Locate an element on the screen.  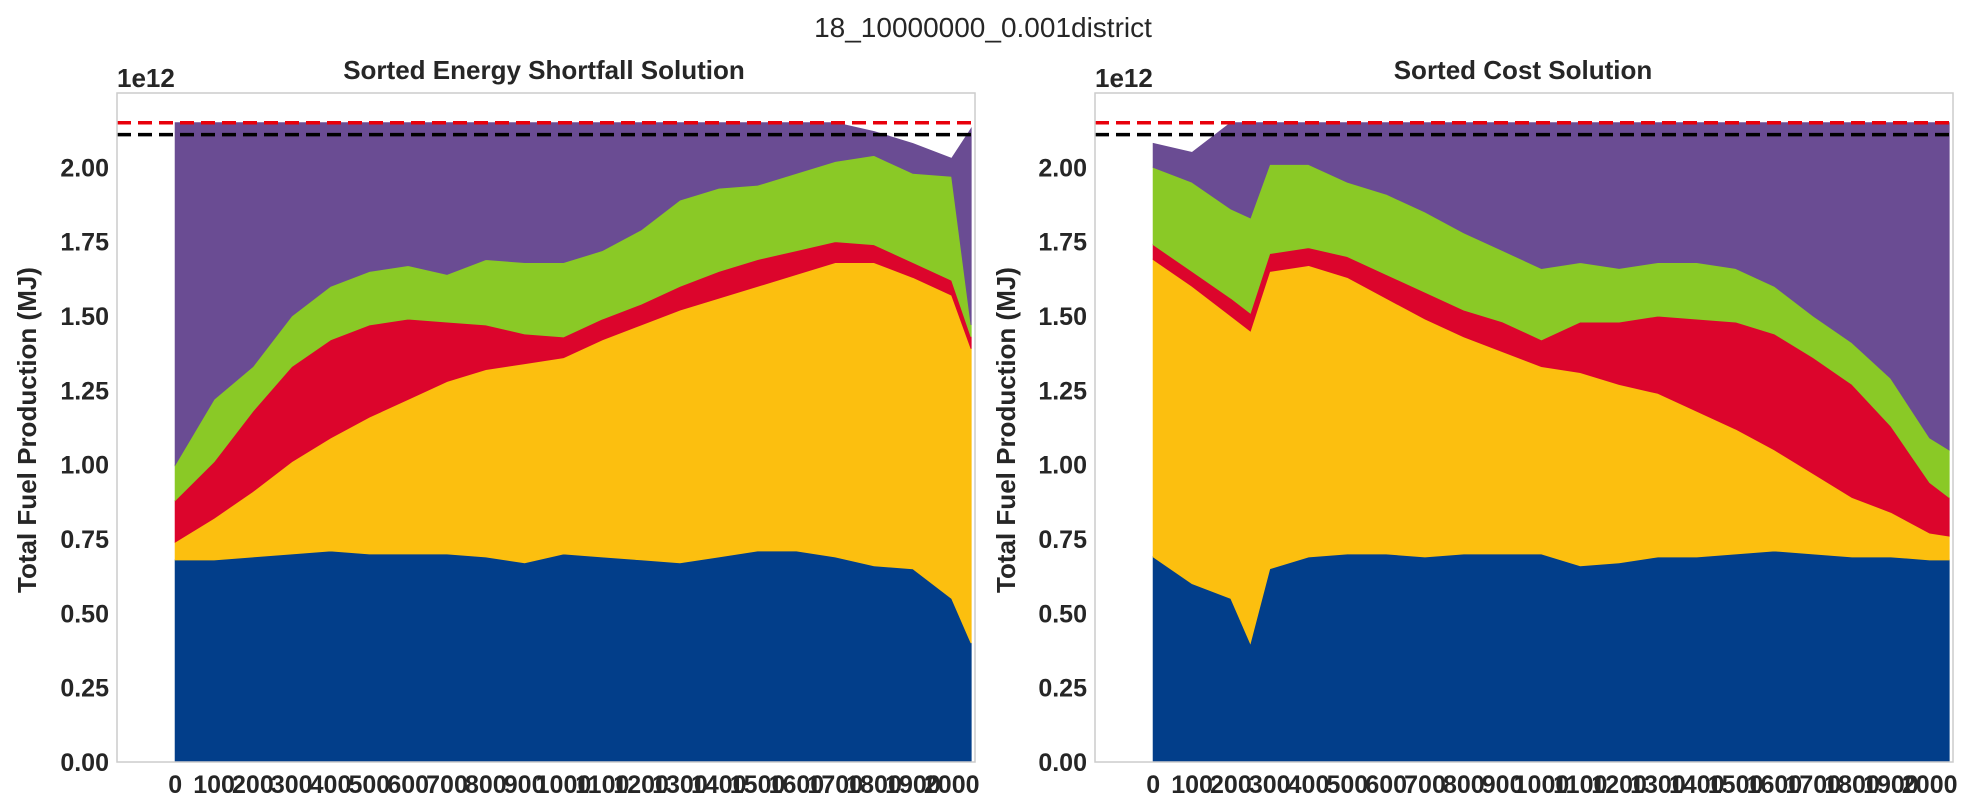
panel-title: Sorted Cost Solution is located at coordinates (1523, 70).